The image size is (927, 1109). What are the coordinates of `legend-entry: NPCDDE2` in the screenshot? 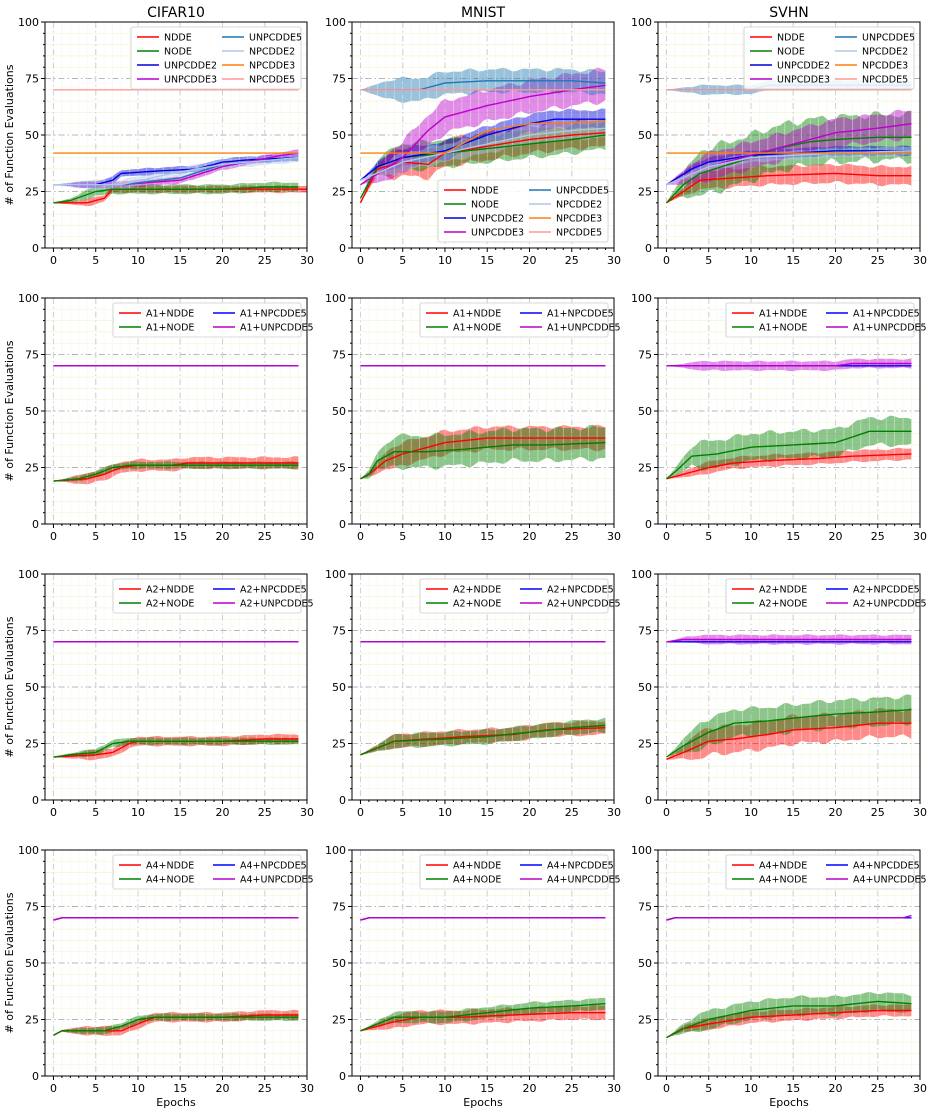 It's located at (272, 52).